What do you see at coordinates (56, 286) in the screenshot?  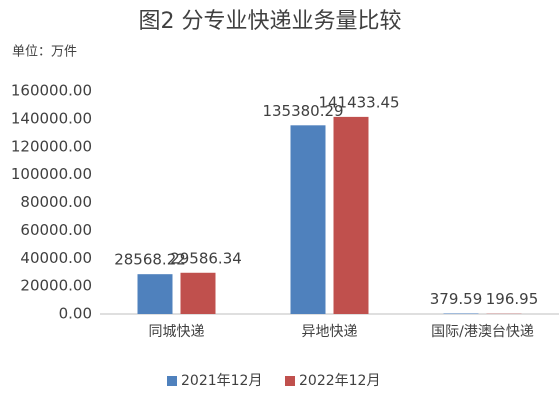 I see `y-tick-label: 20000.00` at bounding box center [56, 286].